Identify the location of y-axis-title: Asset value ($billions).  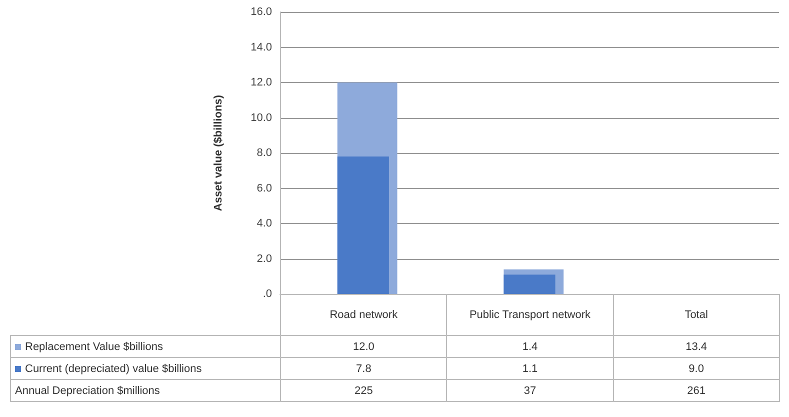
(218, 153).